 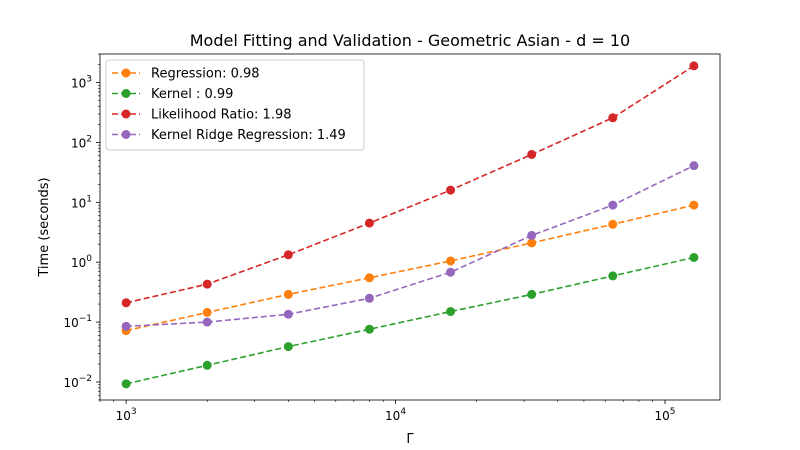 I want to click on legend-item: Kernel : 0.99, so click(x=172, y=94).